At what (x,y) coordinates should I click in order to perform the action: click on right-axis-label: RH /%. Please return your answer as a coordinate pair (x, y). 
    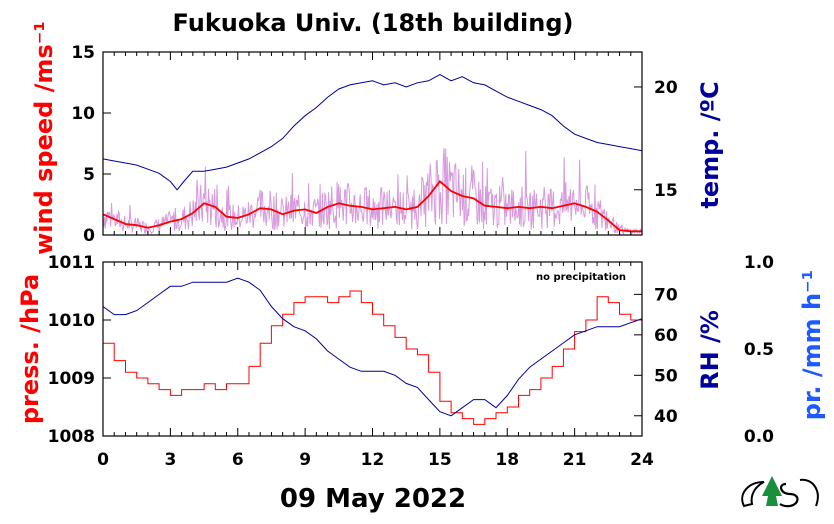
    Looking at the image, I should click on (710, 350).